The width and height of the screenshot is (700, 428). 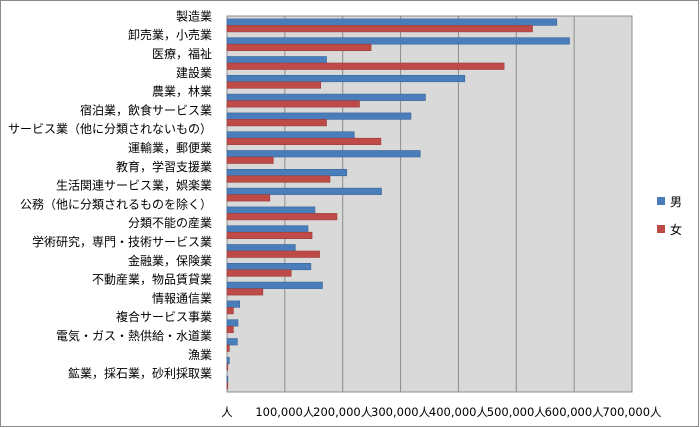 I want to click on category-label: 金融業，保険業, so click(x=170, y=260).